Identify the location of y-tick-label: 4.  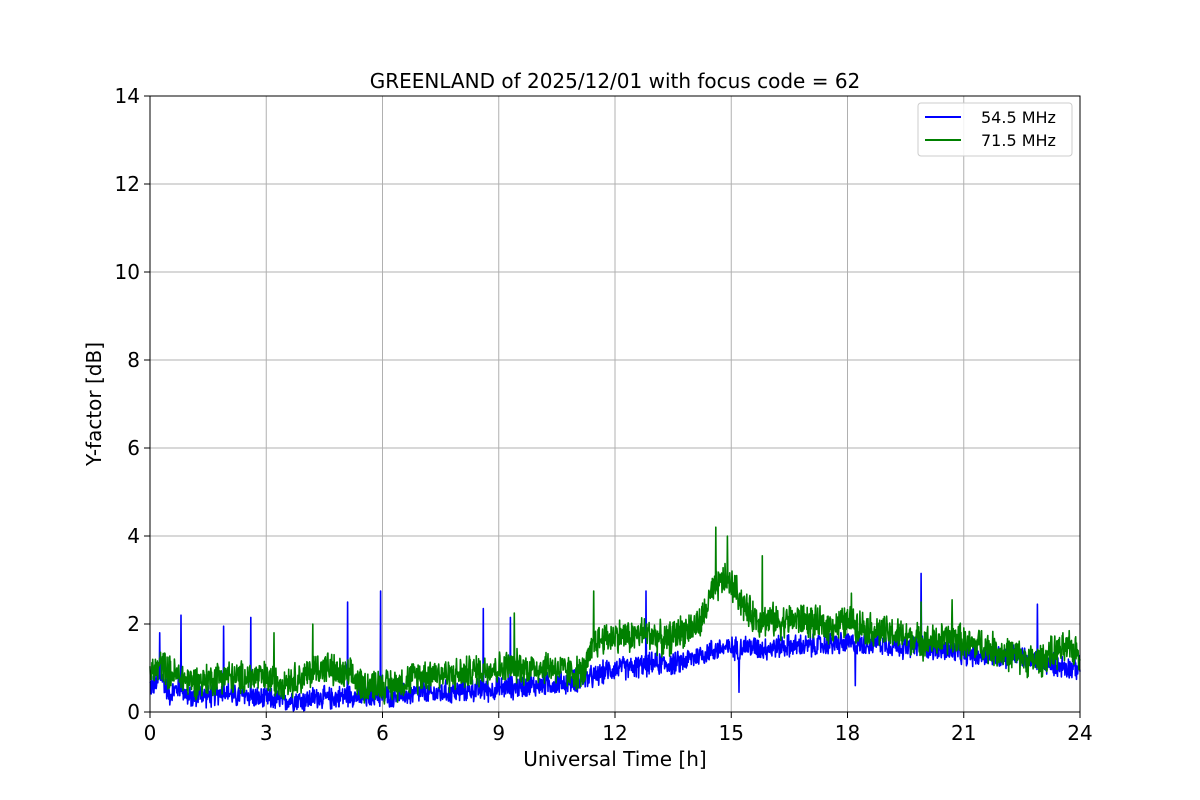
(133, 536).